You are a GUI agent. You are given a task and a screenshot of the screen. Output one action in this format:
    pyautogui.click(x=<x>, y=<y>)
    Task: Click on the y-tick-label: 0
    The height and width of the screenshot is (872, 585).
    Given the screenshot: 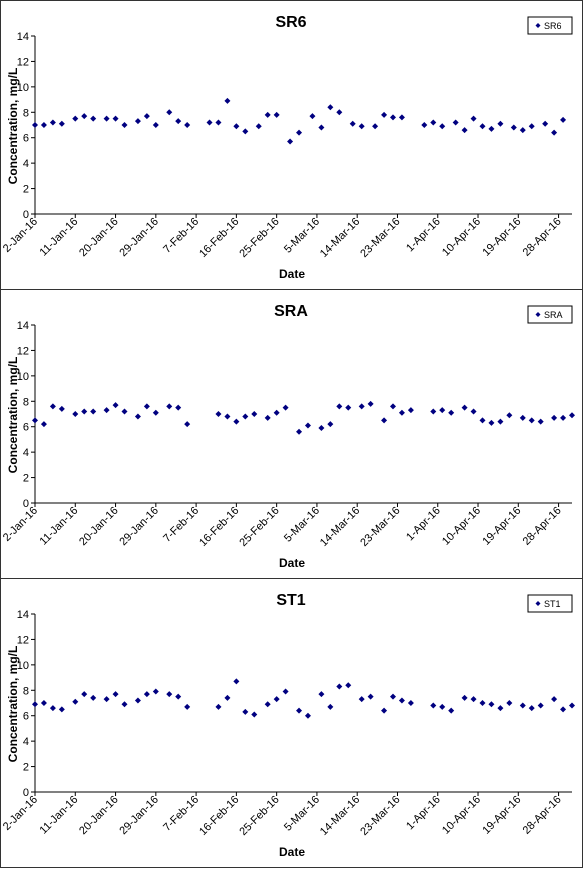 What is the action you would take?
    pyautogui.click(x=26, y=215)
    